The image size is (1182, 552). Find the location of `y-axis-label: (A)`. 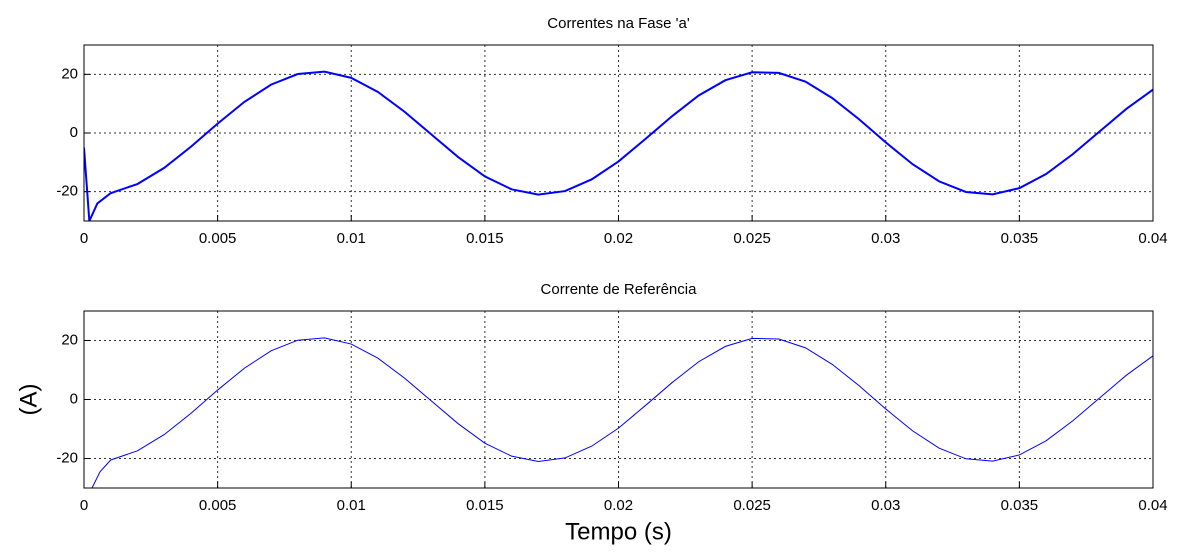

y-axis-label: (A) is located at coordinates (28, 400).